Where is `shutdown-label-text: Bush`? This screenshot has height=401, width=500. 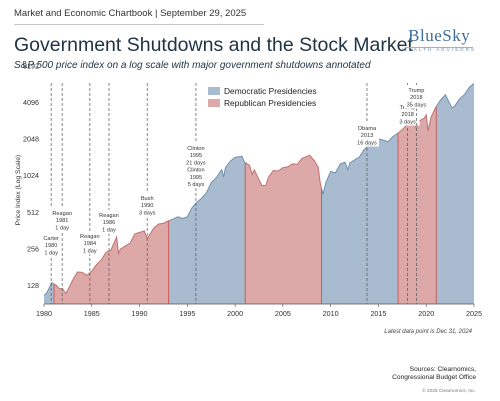
shutdown-label-text: Bush is located at coordinates (147, 199).